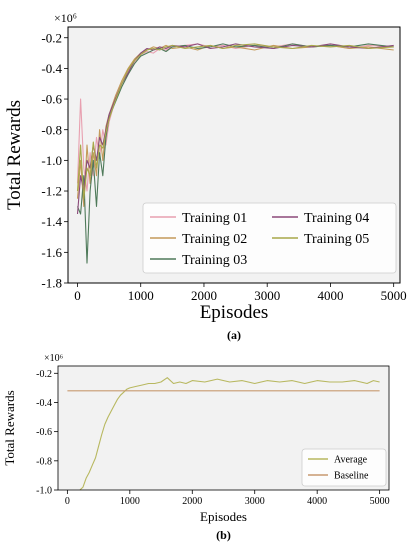  I want to click on y-axis-label-b: Total Rewards, so click(9, 427).